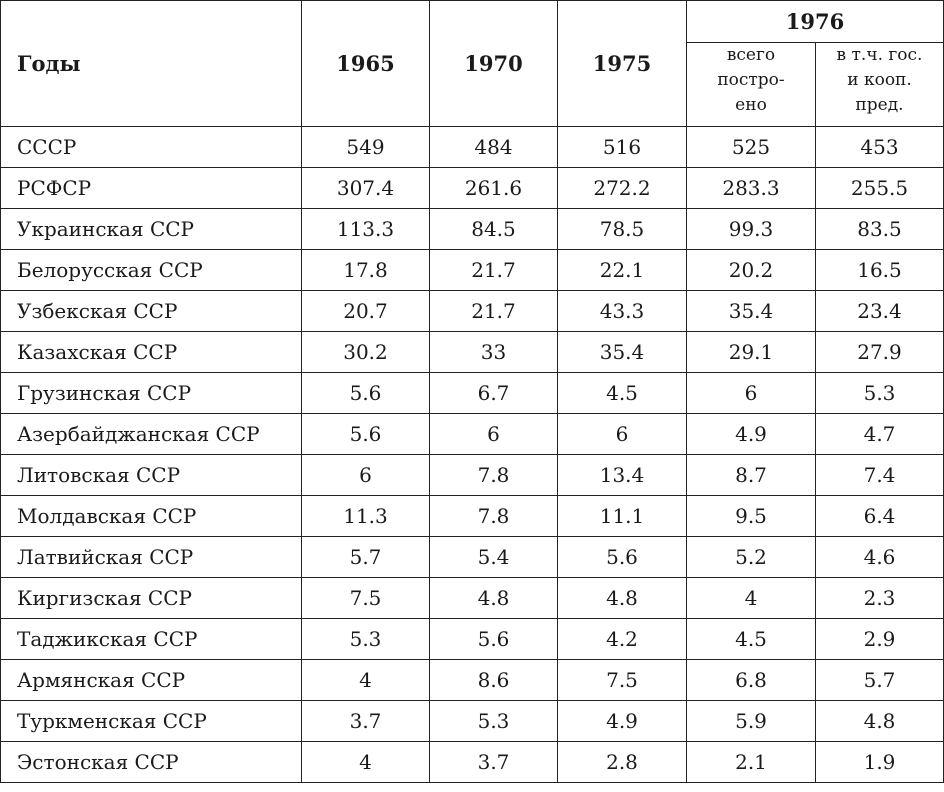 The width and height of the screenshot is (944, 792). Describe the element at coordinates (622, 639) in the screenshot. I see `row-value: 4.2` at that location.